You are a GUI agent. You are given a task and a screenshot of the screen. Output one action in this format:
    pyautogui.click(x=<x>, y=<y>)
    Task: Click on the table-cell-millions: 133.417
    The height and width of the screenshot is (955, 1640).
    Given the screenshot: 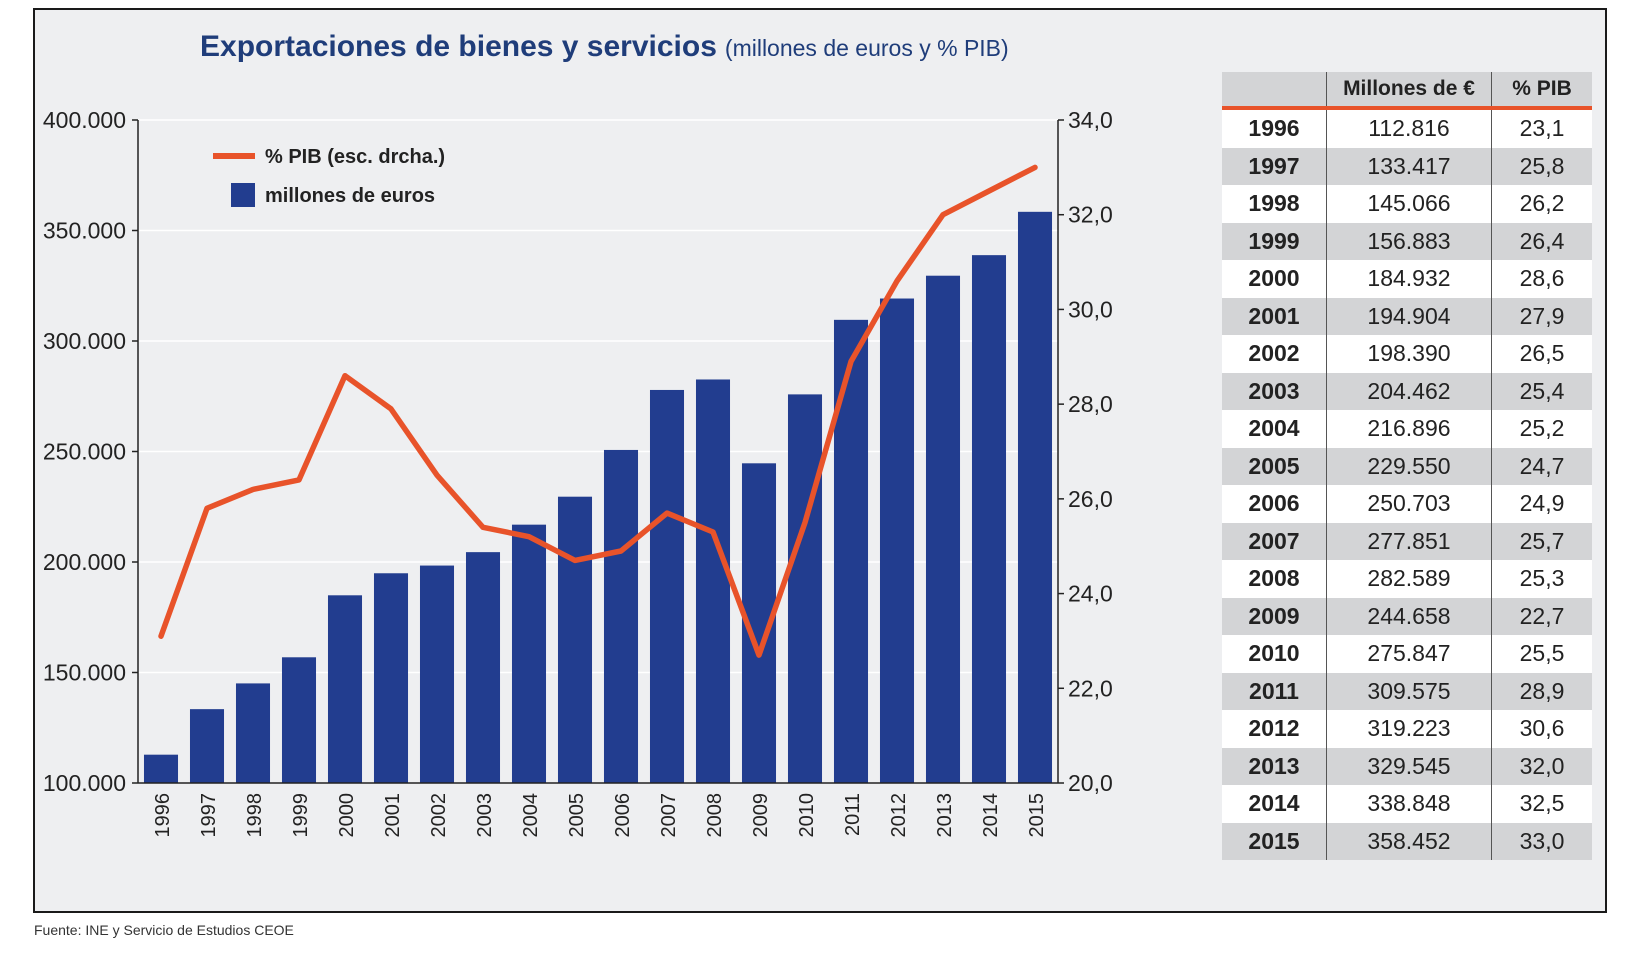 What is the action you would take?
    pyautogui.click(x=1409, y=166)
    